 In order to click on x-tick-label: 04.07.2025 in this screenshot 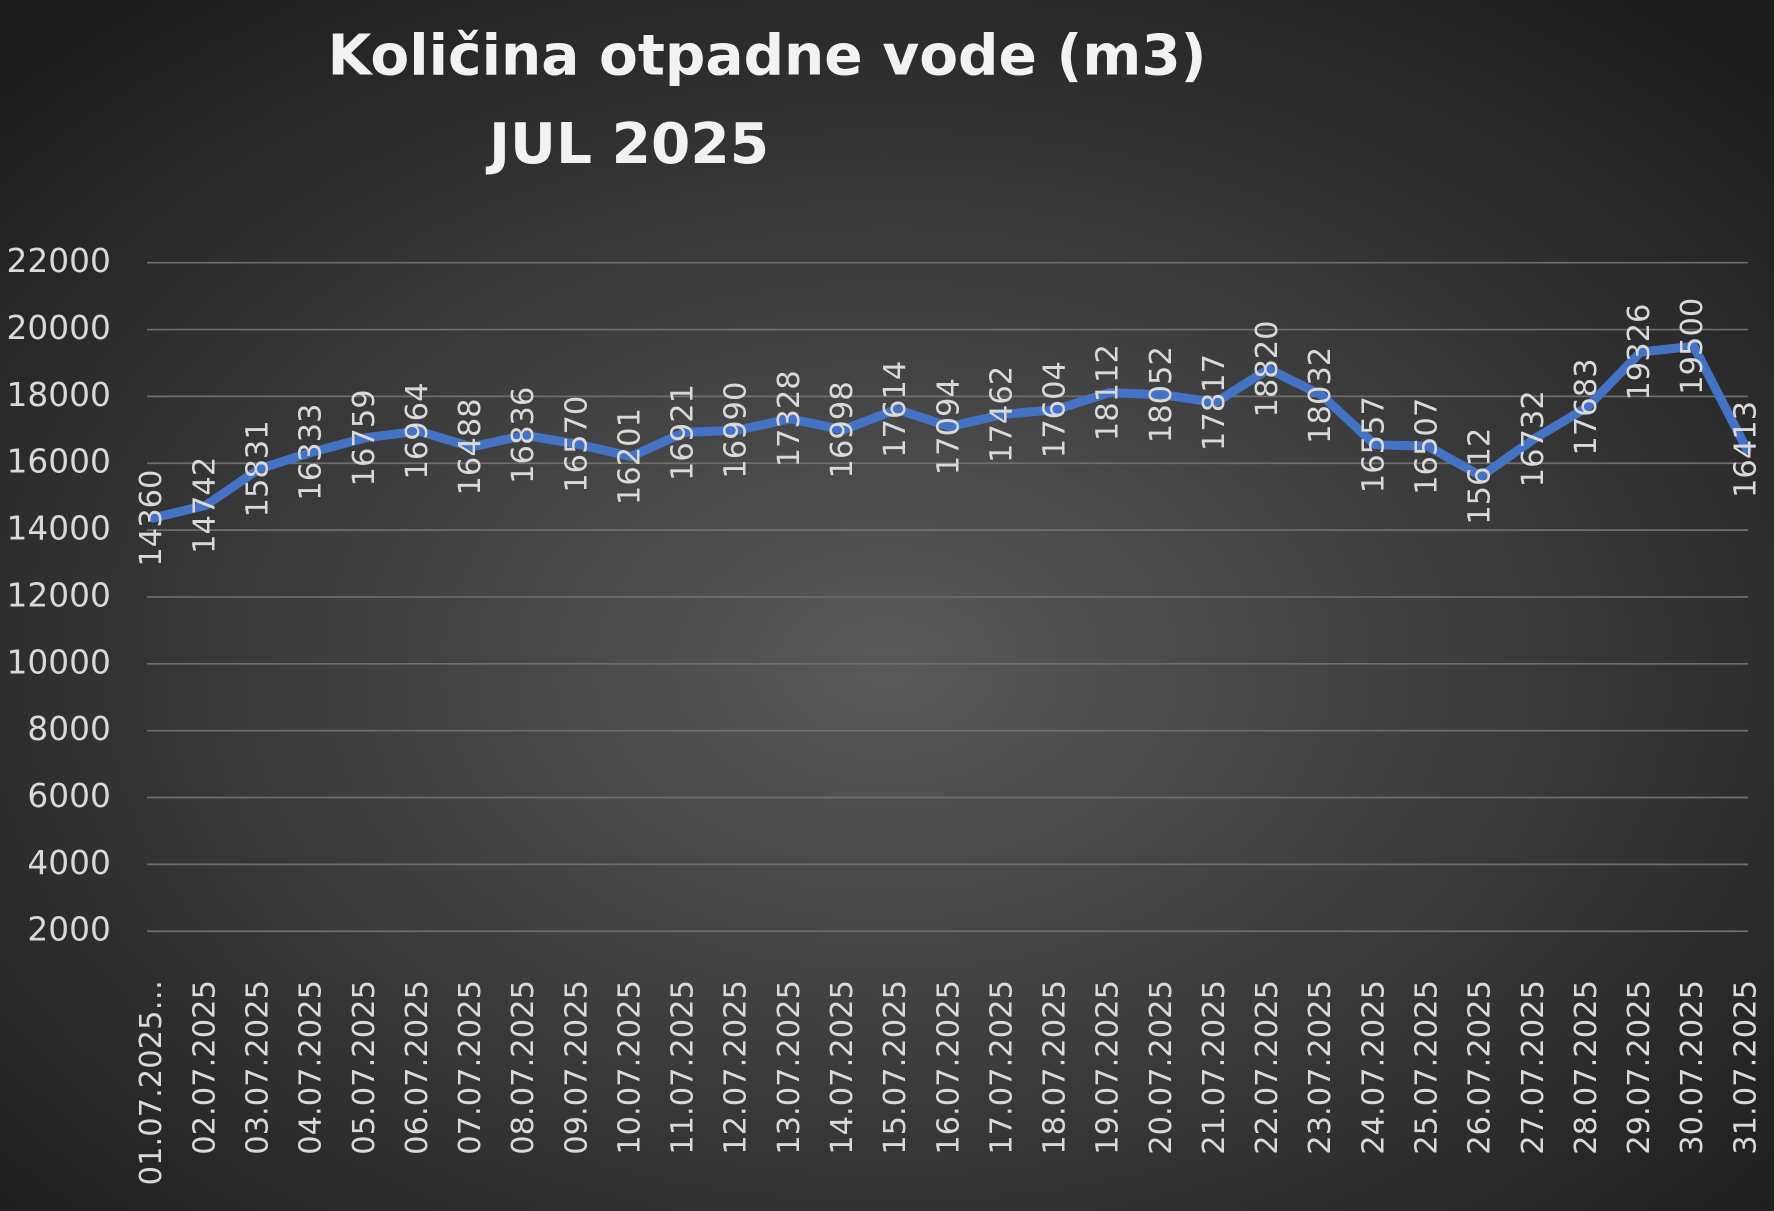, I will do `click(311, 1067)`.